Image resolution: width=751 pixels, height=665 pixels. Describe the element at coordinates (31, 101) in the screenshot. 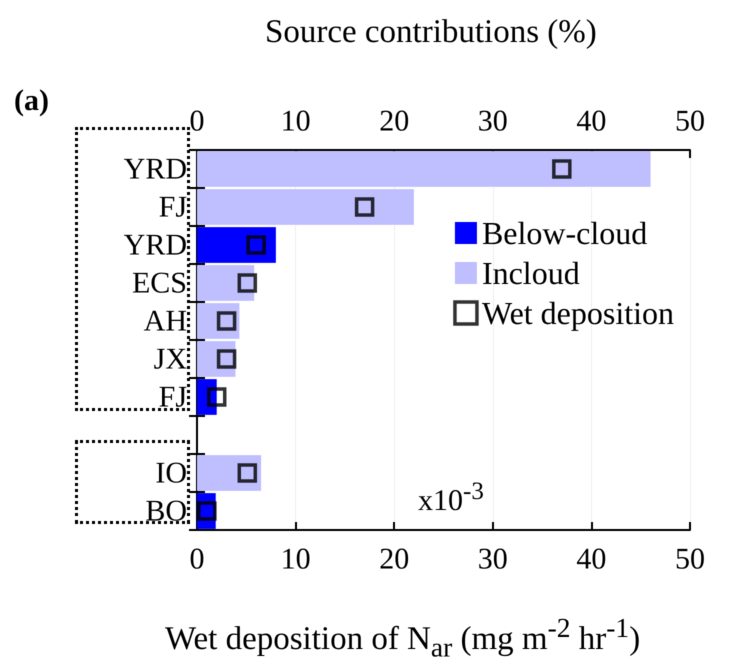

I see `text: (a)` at that location.